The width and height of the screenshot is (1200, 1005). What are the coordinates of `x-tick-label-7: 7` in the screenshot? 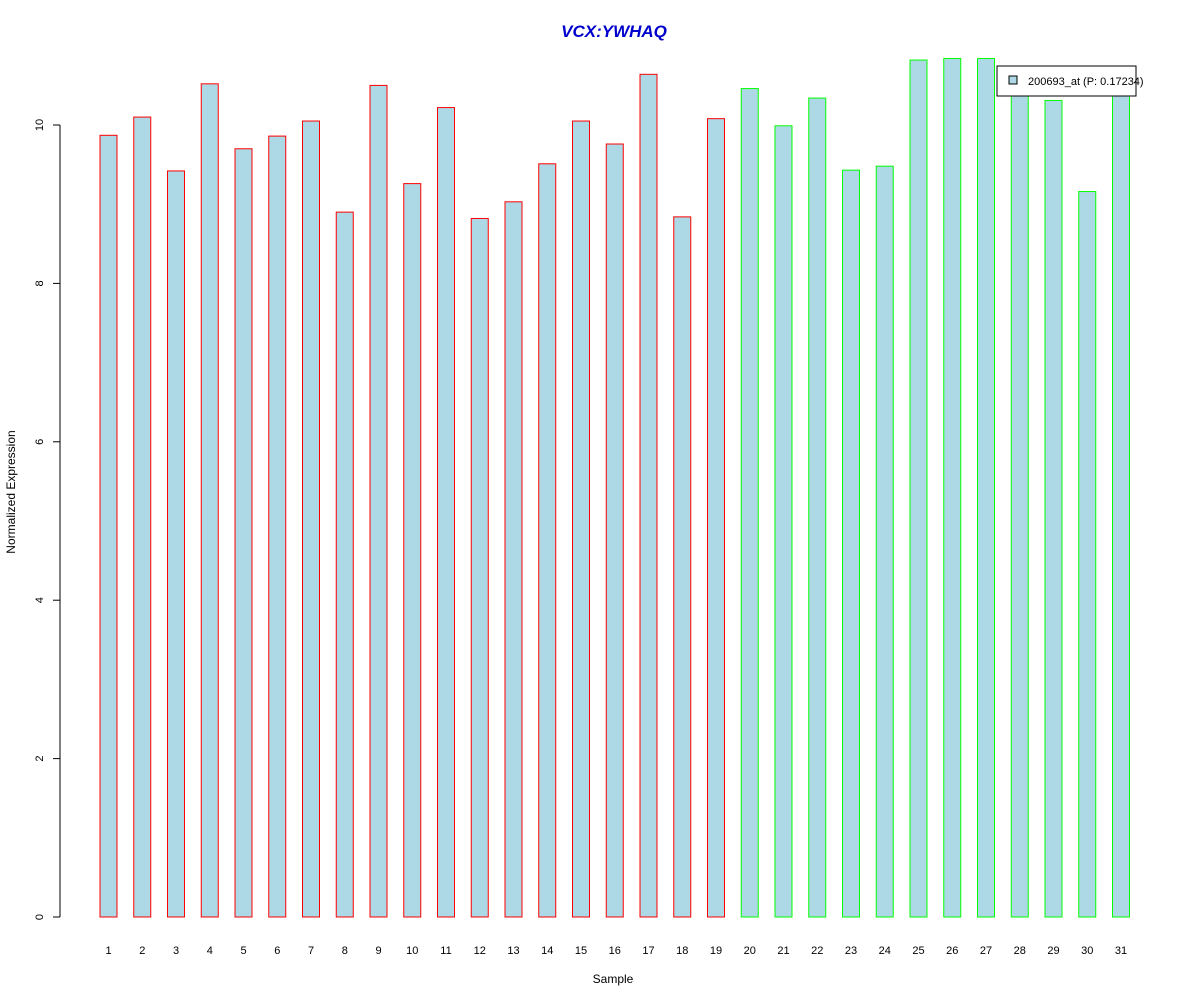 It's located at (311, 951).